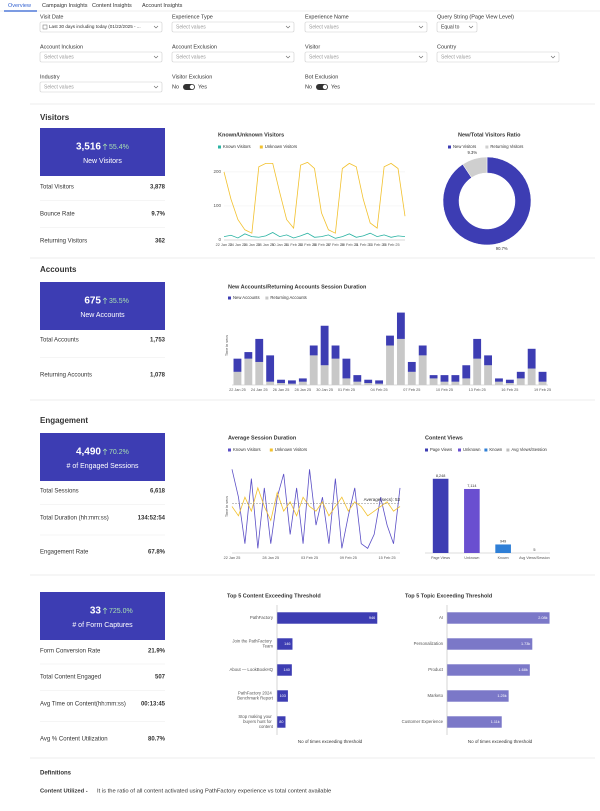 This screenshot has height=811, width=600. What do you see at coordinates (121, 611) in the screenshot?
I see `kpi-delta: 725.0%` at bounding box center [121, 611].